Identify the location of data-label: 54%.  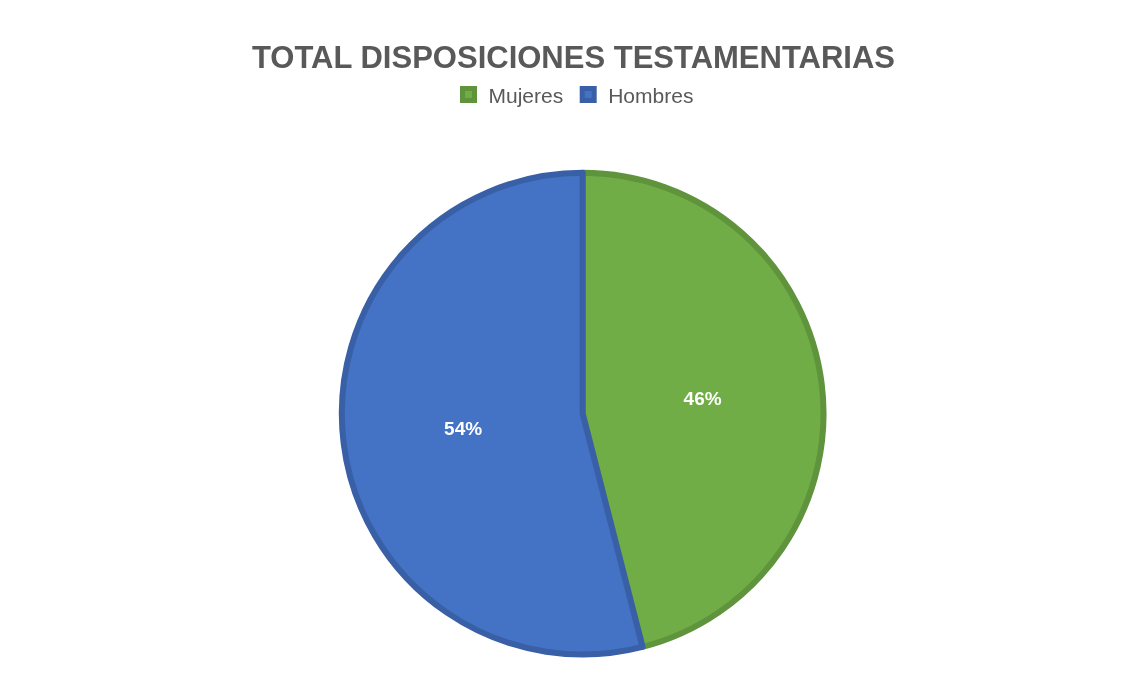
(463, 429).